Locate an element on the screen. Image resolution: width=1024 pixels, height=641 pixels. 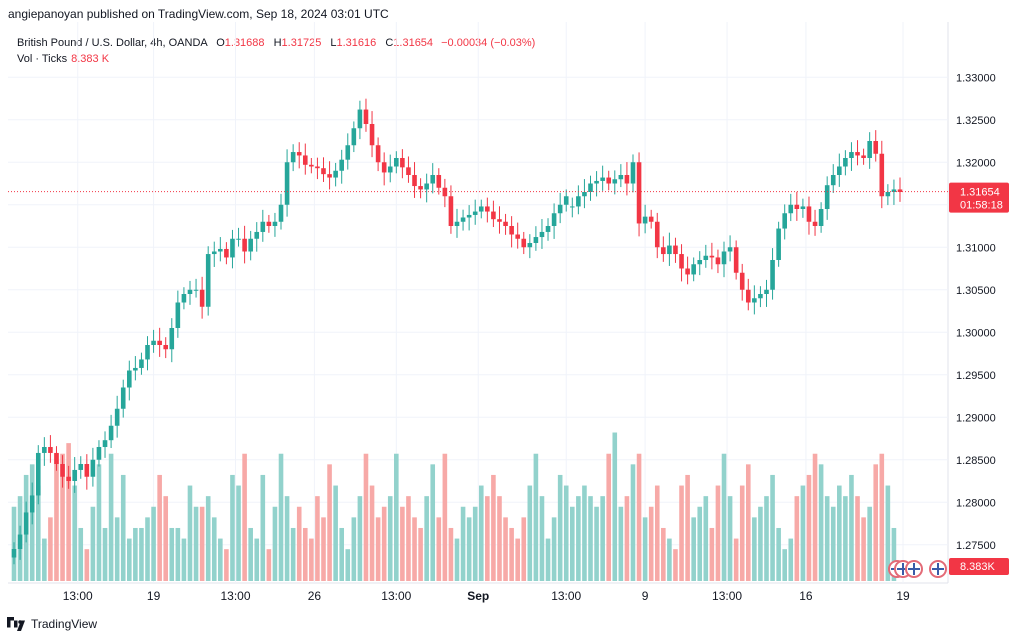
symbol-title: British Pound / U.S. Dollar, 4h, OANDA is located at coordinates (112, 43).